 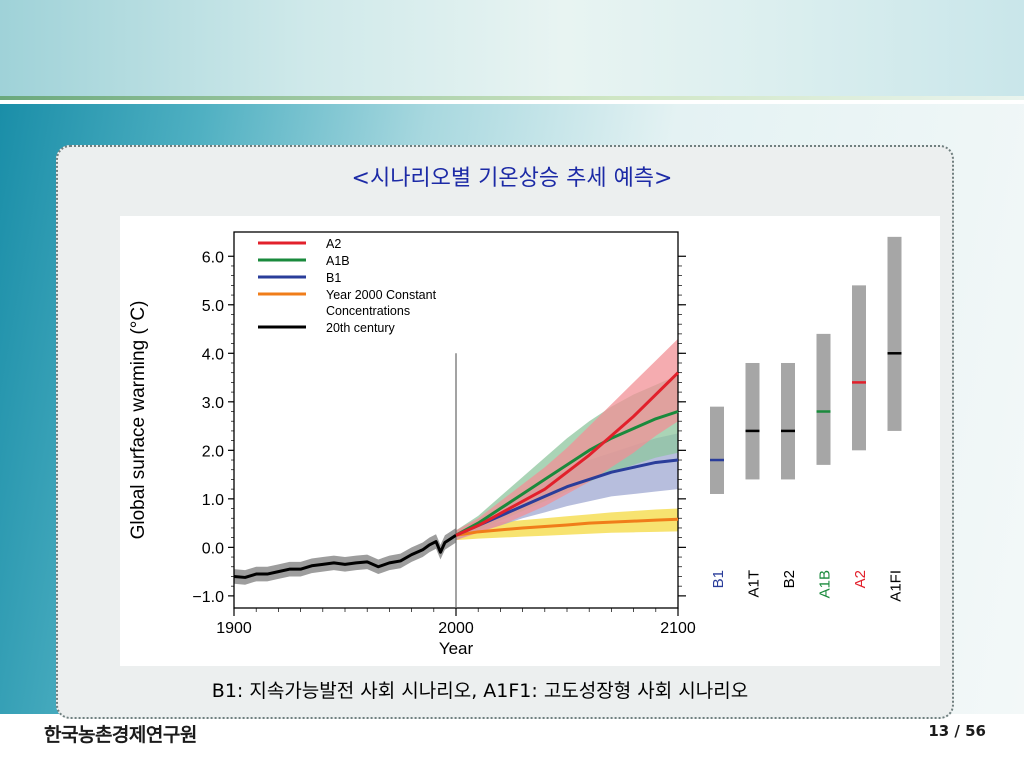 What do you see at coordinates (333, 278) in the screenshot?
I see `legend-label-b1: B1` at bounding box center [333, 278].